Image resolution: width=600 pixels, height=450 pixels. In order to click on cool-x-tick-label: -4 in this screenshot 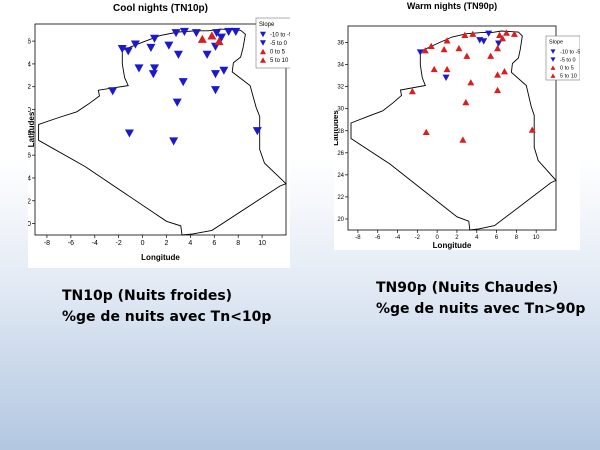, I will do `click(95, 243)`.